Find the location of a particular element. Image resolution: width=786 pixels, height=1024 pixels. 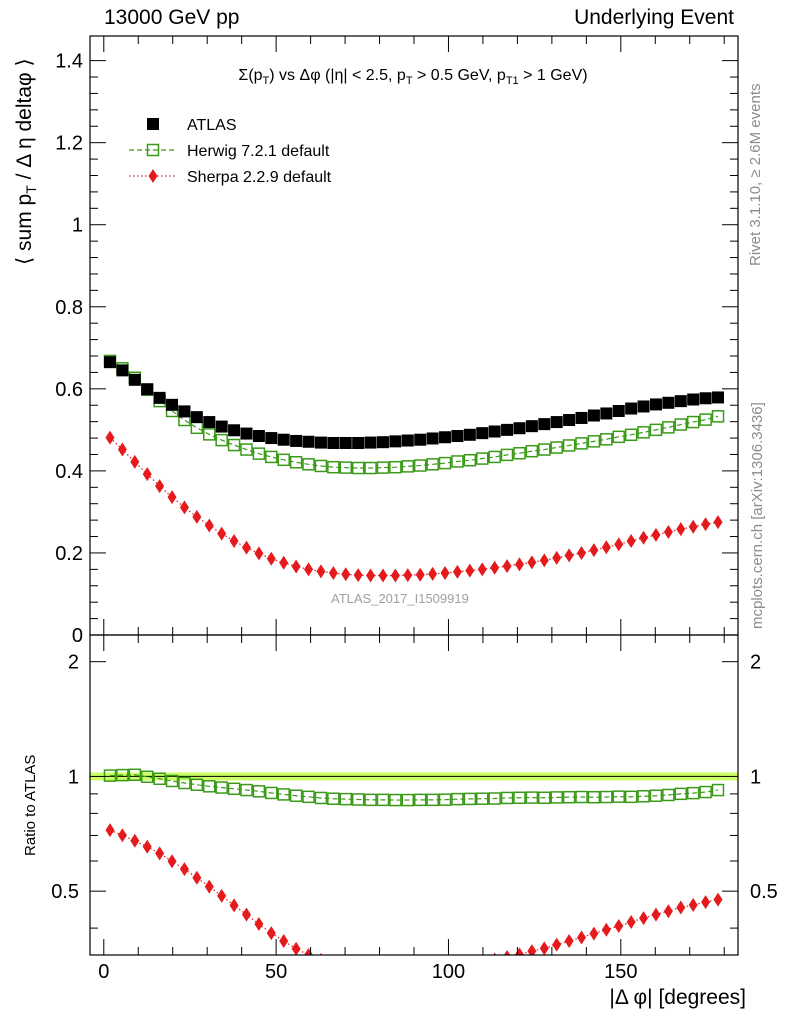

x-axis-label: |Δ φ| [degrees] is located at coordinates (677, 997).